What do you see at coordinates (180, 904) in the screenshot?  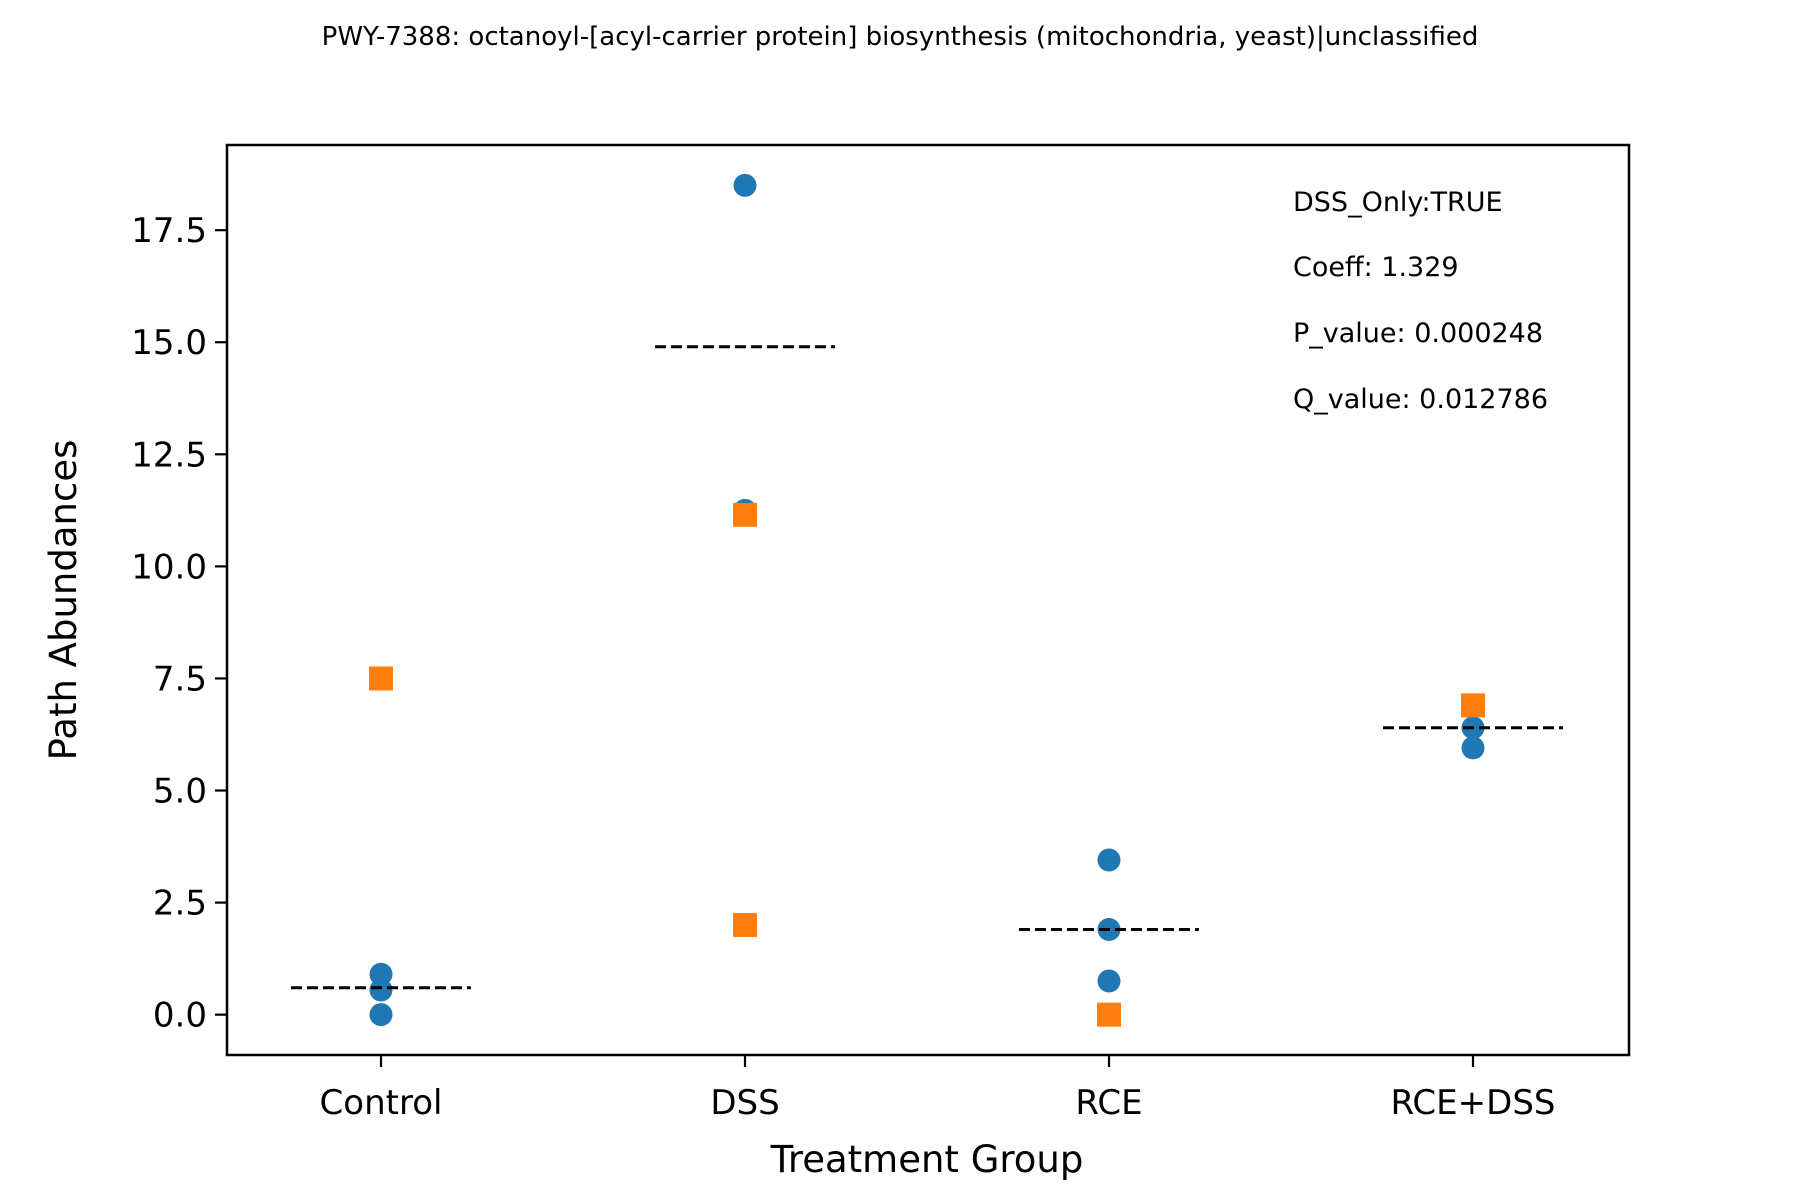 I see `y-tick-label: 2.5` at bounding box center [180, 904].